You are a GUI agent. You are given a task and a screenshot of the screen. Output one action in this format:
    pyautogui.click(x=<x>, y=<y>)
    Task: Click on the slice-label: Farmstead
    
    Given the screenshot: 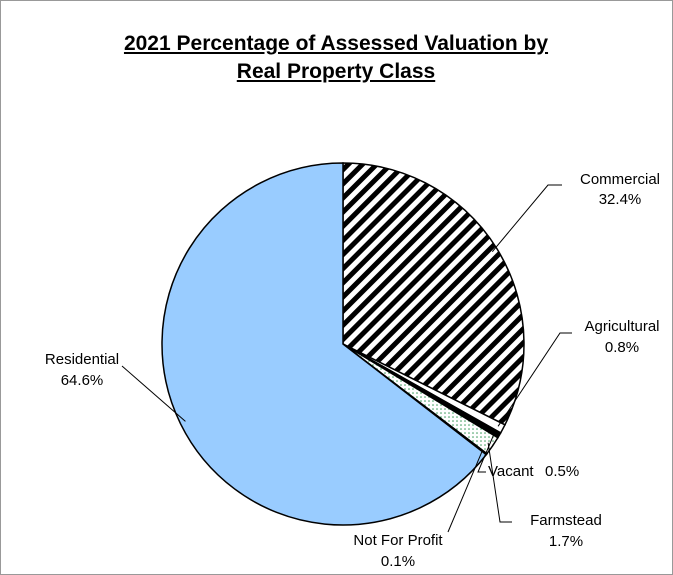 What is the action you would take?
    pyautogui.click(x=566, y=520)
    